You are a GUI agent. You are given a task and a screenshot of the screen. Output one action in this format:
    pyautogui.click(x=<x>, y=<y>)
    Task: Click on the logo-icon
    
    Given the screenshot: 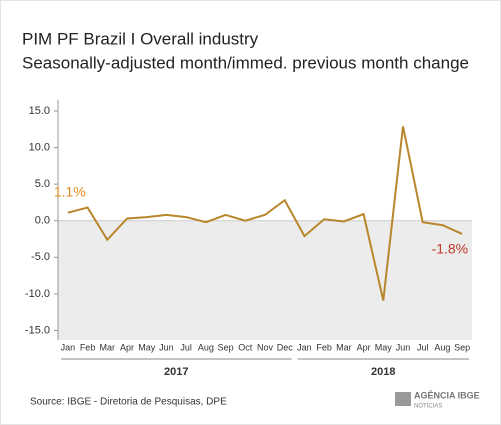 What is the action you would take?
    pyautogui.click(x=403, y=399)
    